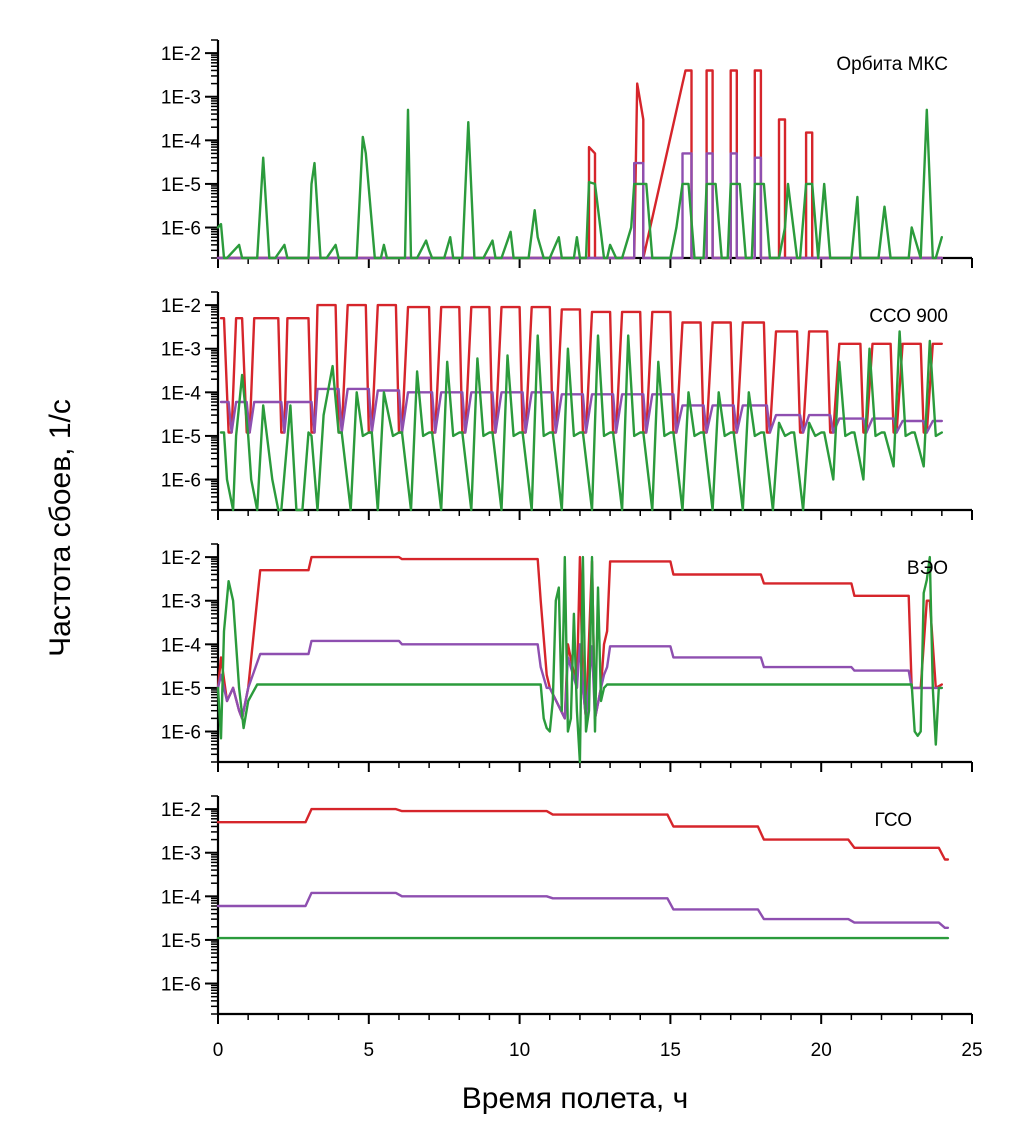  I want to click on panel-label: Орбита МКС, so click(892, 64).